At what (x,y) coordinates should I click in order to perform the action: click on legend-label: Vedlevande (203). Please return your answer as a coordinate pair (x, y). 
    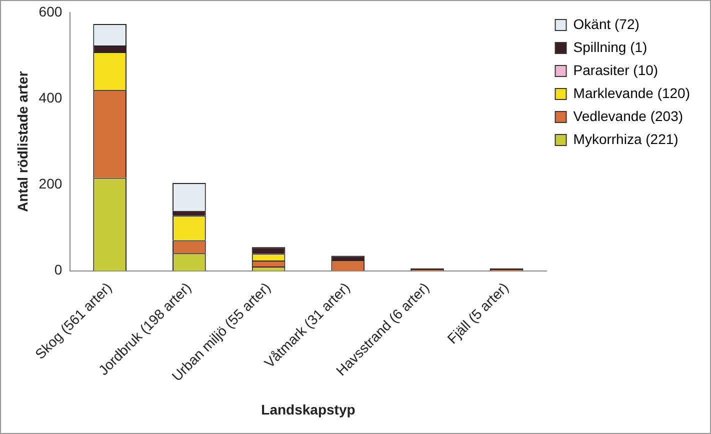
    Looking at the image, I should click on (628, 116).